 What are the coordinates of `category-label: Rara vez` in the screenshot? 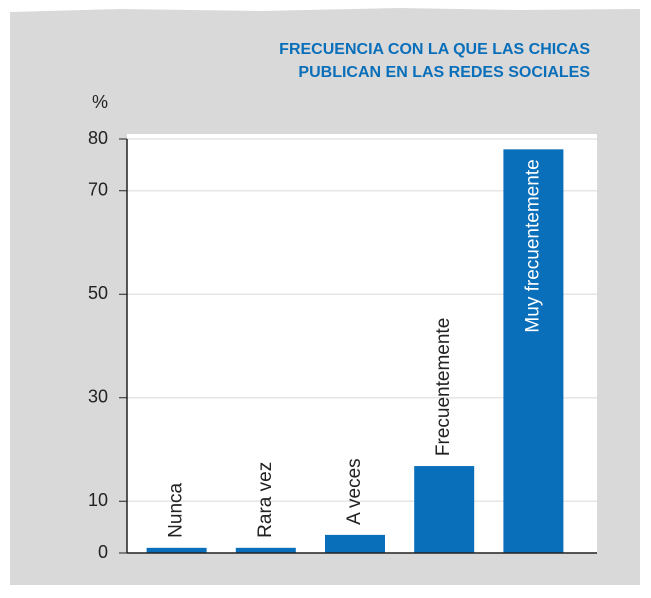 It's located at (265, 500).